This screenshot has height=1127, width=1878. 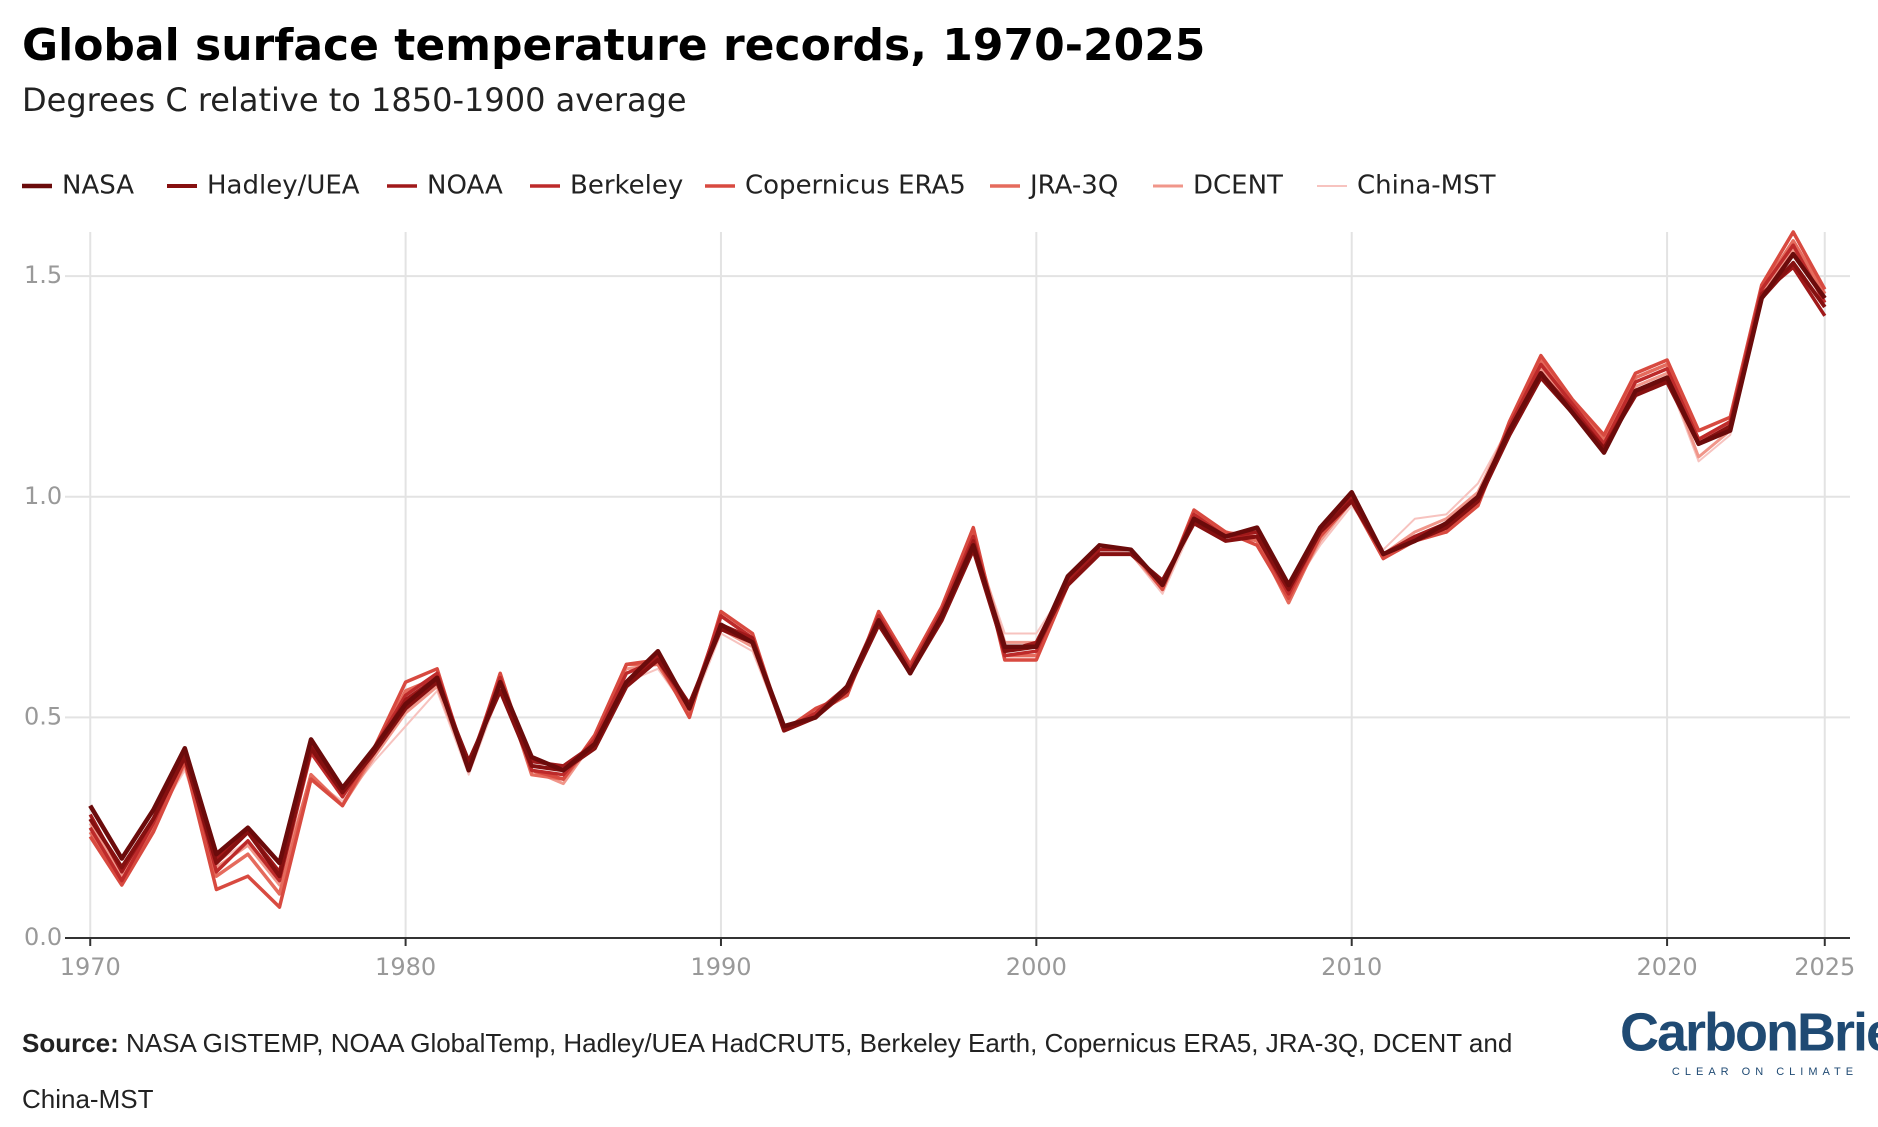 What do you see at coordinates (465, 186) in the screenshot?
I see `legend-label: NOAA` at bounding box center [465, 186].